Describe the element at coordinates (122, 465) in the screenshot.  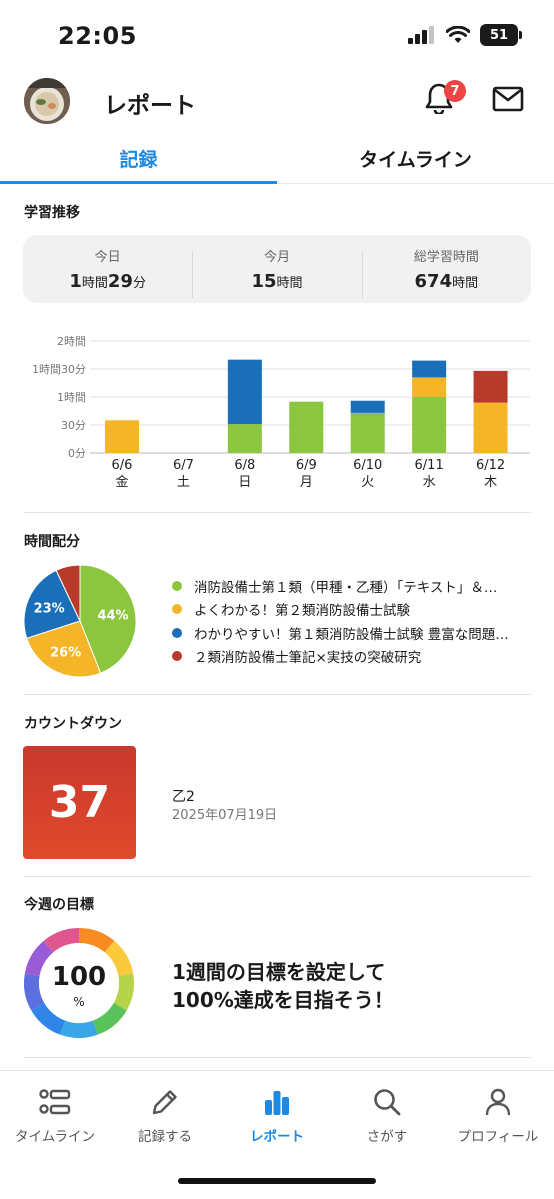
I see `x-tick-date: 6/6` at that location.